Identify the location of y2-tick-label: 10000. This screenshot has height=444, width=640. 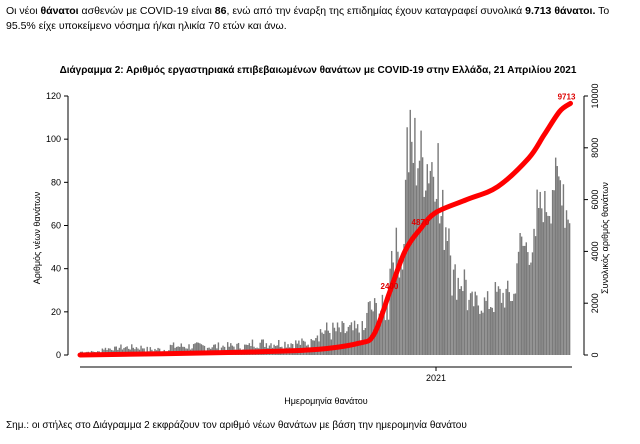
(595, 95).